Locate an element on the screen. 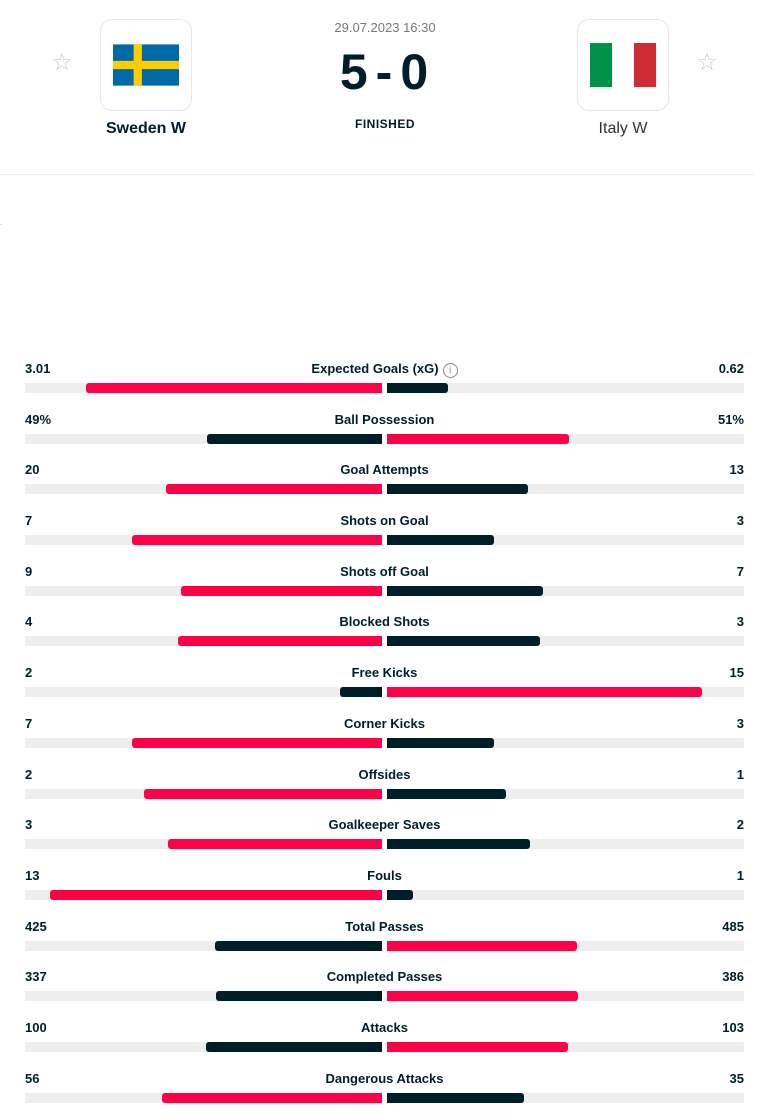 This screenshot has width=769, height=1120. stat-label: Dangerous Attacks is located at coordinates (384, 1079).